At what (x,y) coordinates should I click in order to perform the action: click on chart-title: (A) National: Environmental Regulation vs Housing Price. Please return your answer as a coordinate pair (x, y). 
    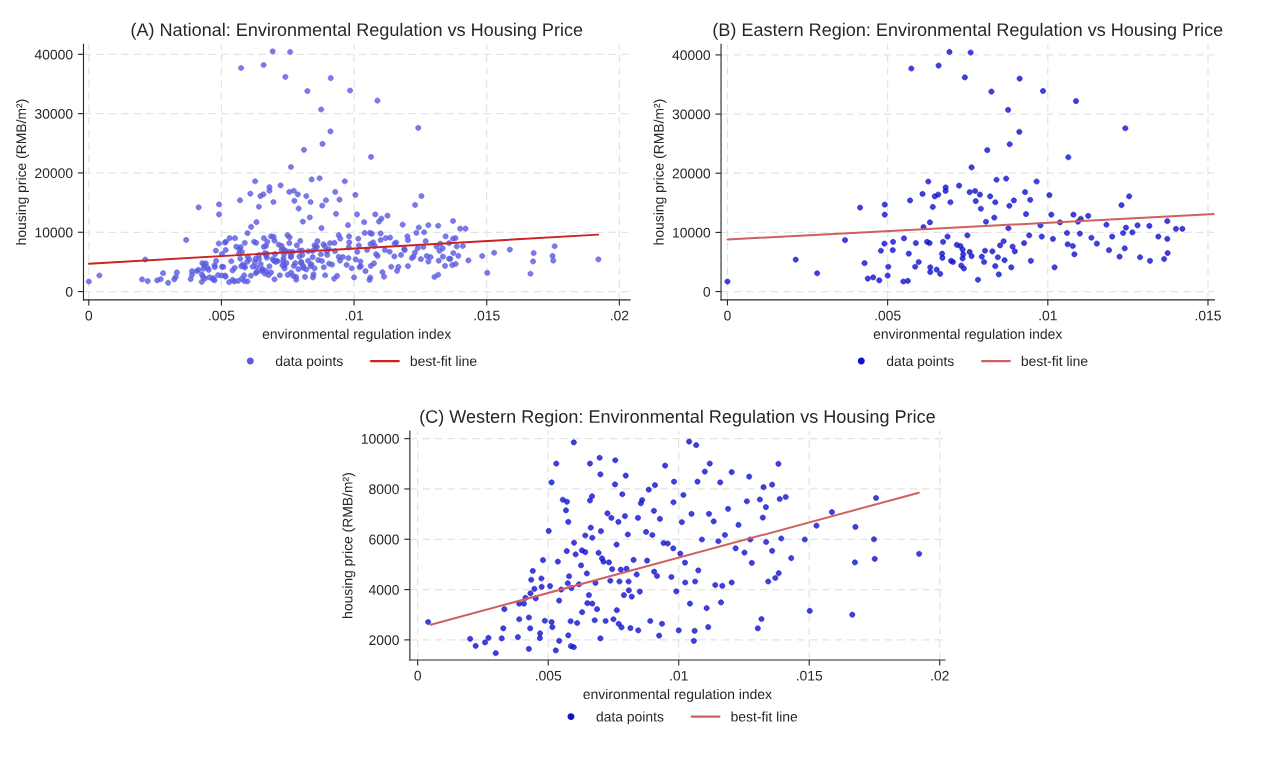
    Looking at the image, I should click on (357, 31).